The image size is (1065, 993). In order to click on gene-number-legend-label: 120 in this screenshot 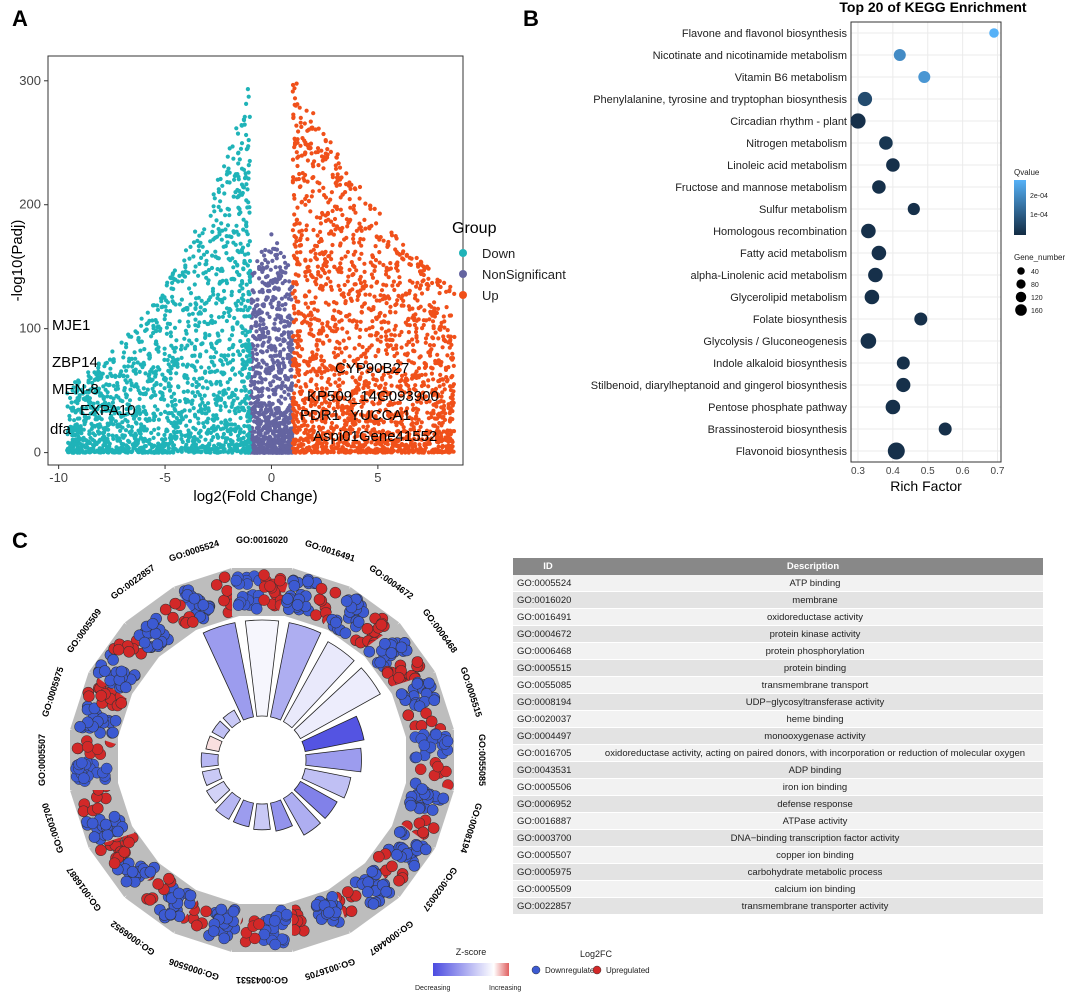, I will do `click(1037, 298)`.